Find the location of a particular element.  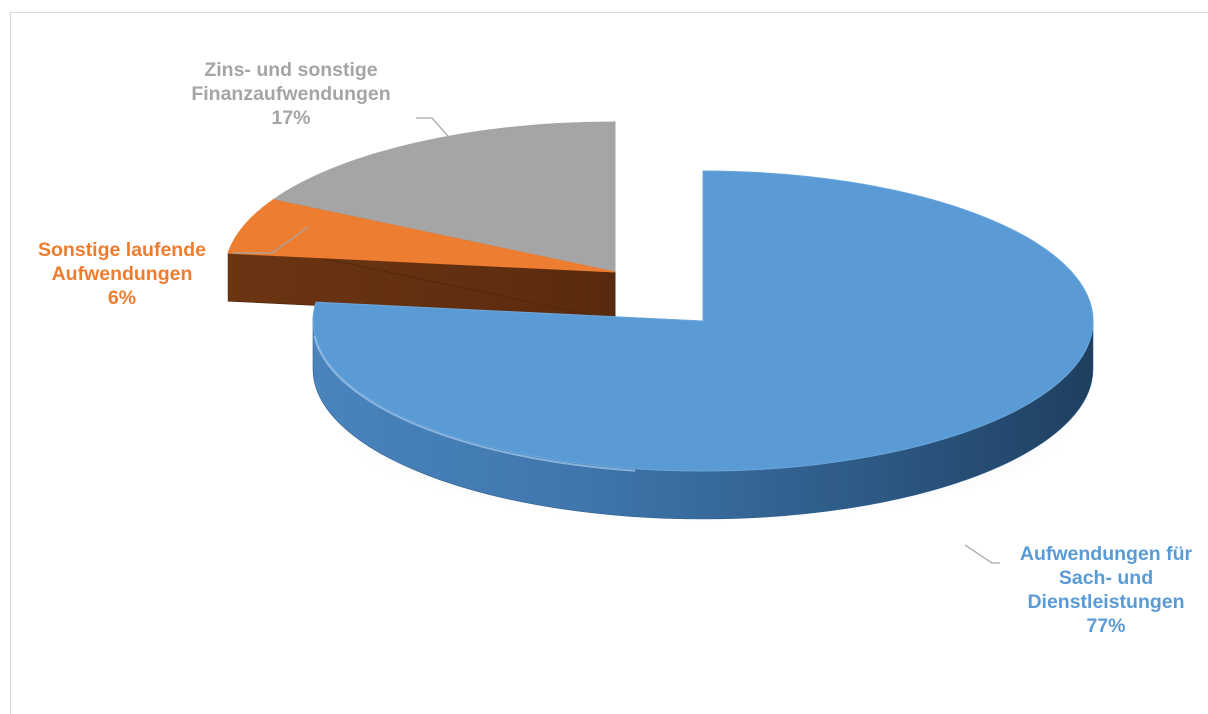

data-label-value: 77% is located at coordinates (1105, 626).